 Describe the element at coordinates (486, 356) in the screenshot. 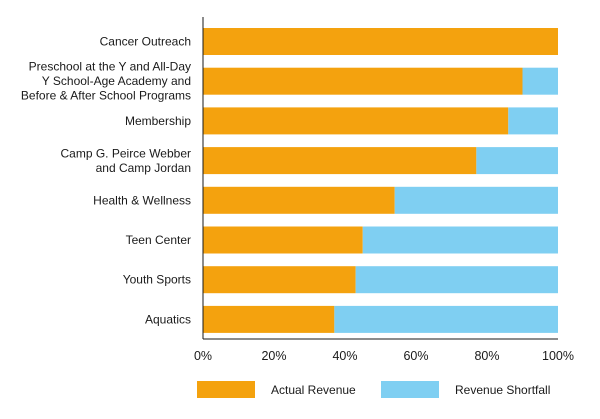

I see `x-tick-label-4: 80%` at that location.